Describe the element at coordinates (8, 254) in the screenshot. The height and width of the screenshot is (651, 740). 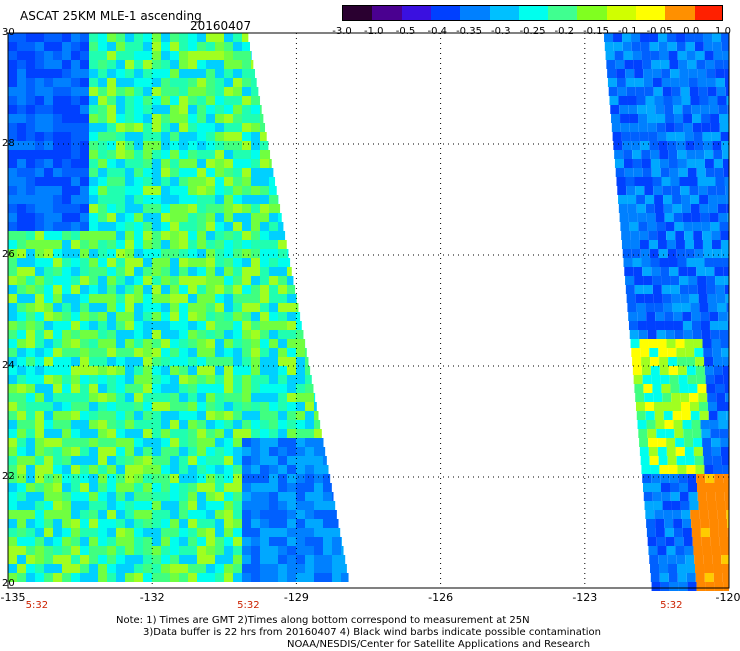
I see `latitude-tick-label: 26` at that location.